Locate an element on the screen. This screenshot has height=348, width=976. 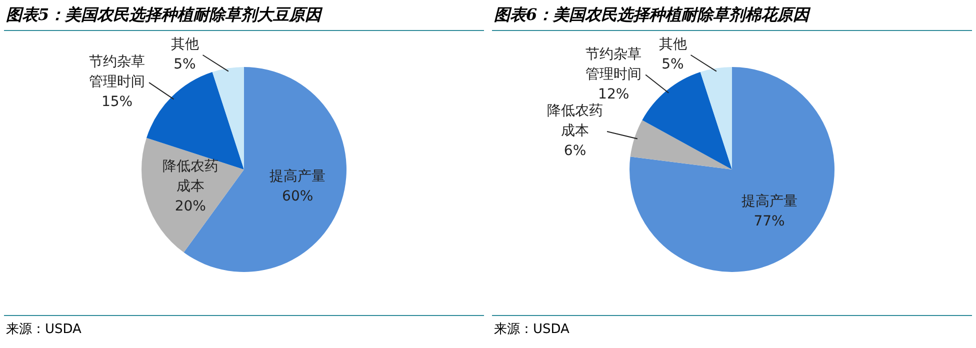
chart-title: 图表6：美国农民选择种植耐除草剂棉花原因 is located at coordinates (732, 15).